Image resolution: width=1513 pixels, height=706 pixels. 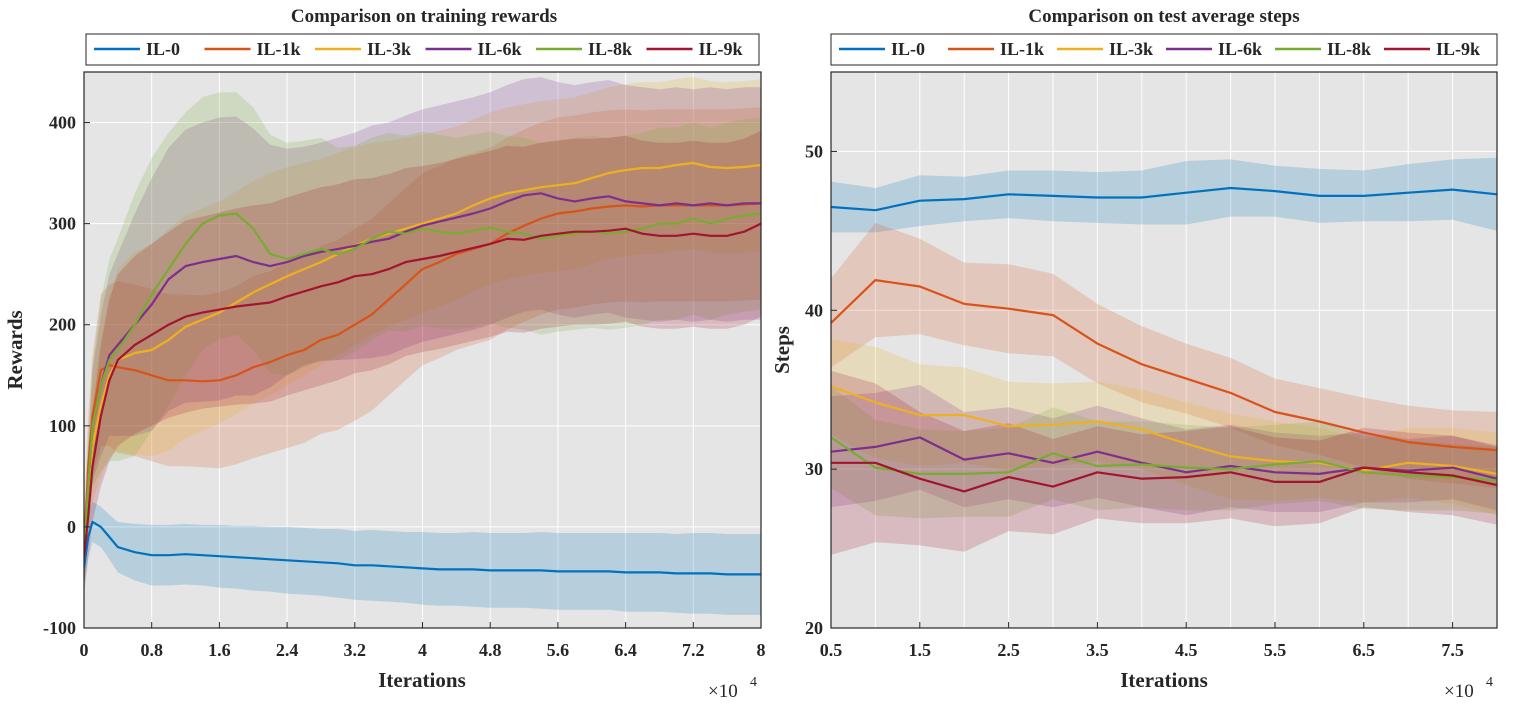 What do you see at coordinates (15, 349) in the screenshot?
I see `y-axis-label: Rewards` at bounding box center [15, 349].